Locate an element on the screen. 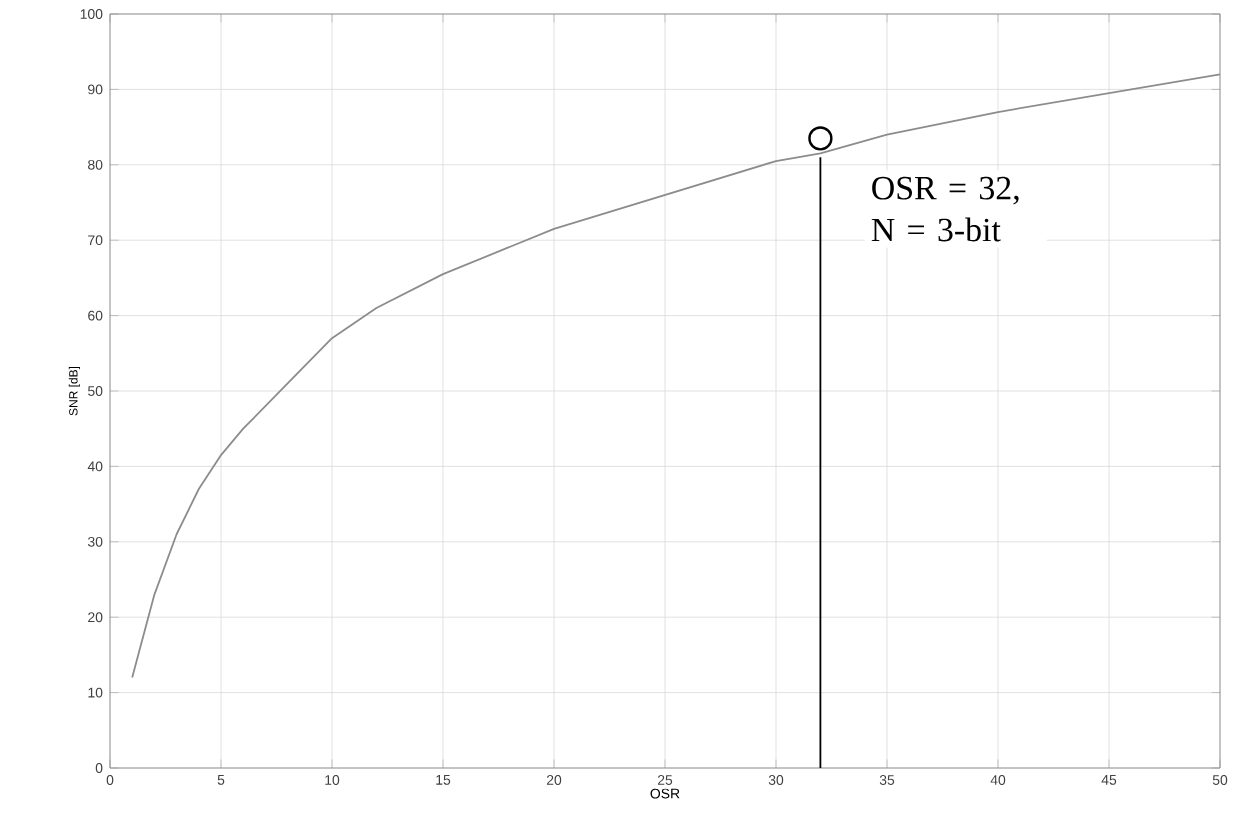 This screenshot has height=816, width=1240. annotation: OSR = 32, N = 3-bit is located at coordinates (945, 209).